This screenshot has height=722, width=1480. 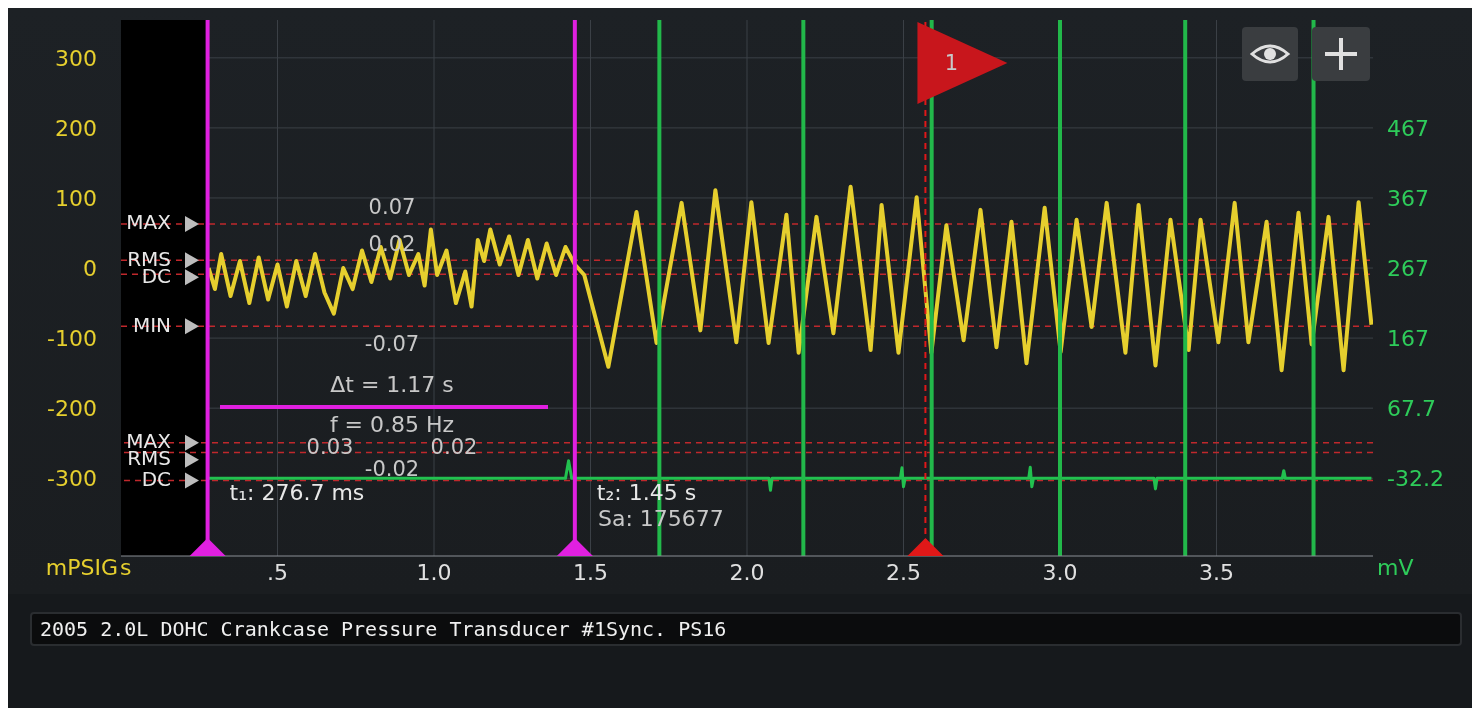 What do you see at coordinates (392, 384) in the screenshot?
I see `annotation: Δt = 1.17 s` at bounding box center [392, 384].